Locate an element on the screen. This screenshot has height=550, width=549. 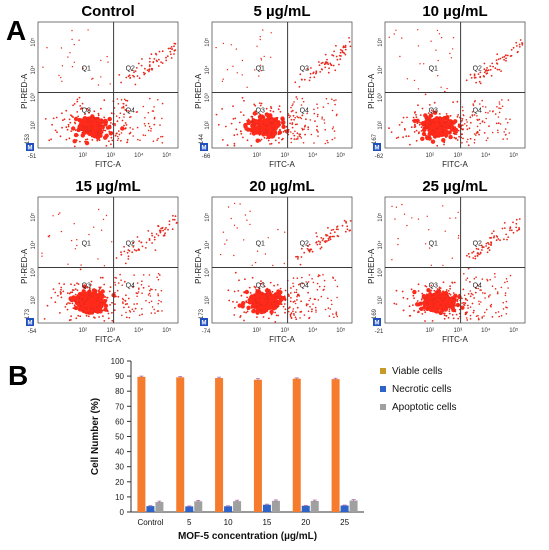
x-tick-label: 10³ is located at coordinates (457, 331).